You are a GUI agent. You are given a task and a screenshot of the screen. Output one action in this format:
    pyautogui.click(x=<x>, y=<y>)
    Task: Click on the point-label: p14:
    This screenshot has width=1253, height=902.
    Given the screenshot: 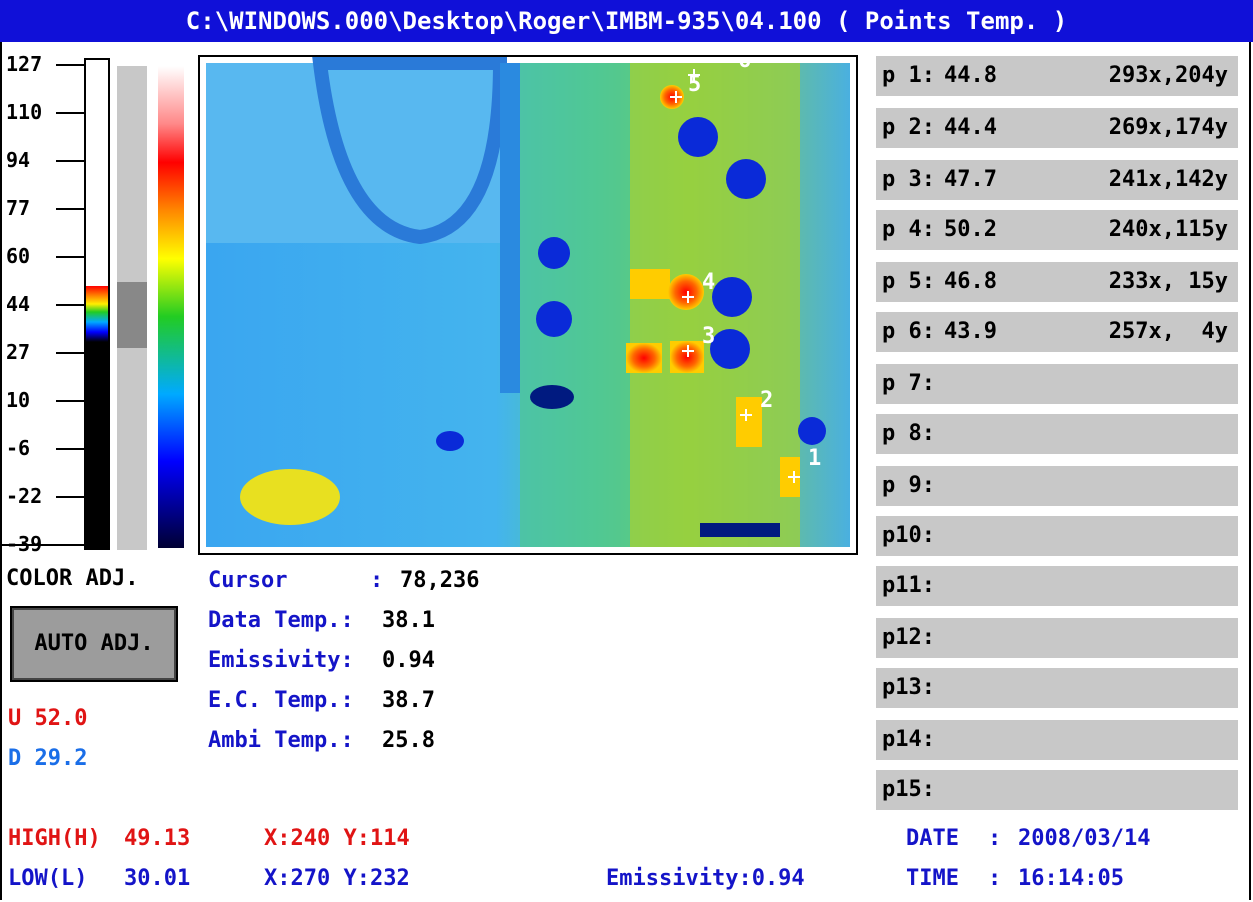 What is the action you would take?
    pyautogui.click(x=908, y=739)
    